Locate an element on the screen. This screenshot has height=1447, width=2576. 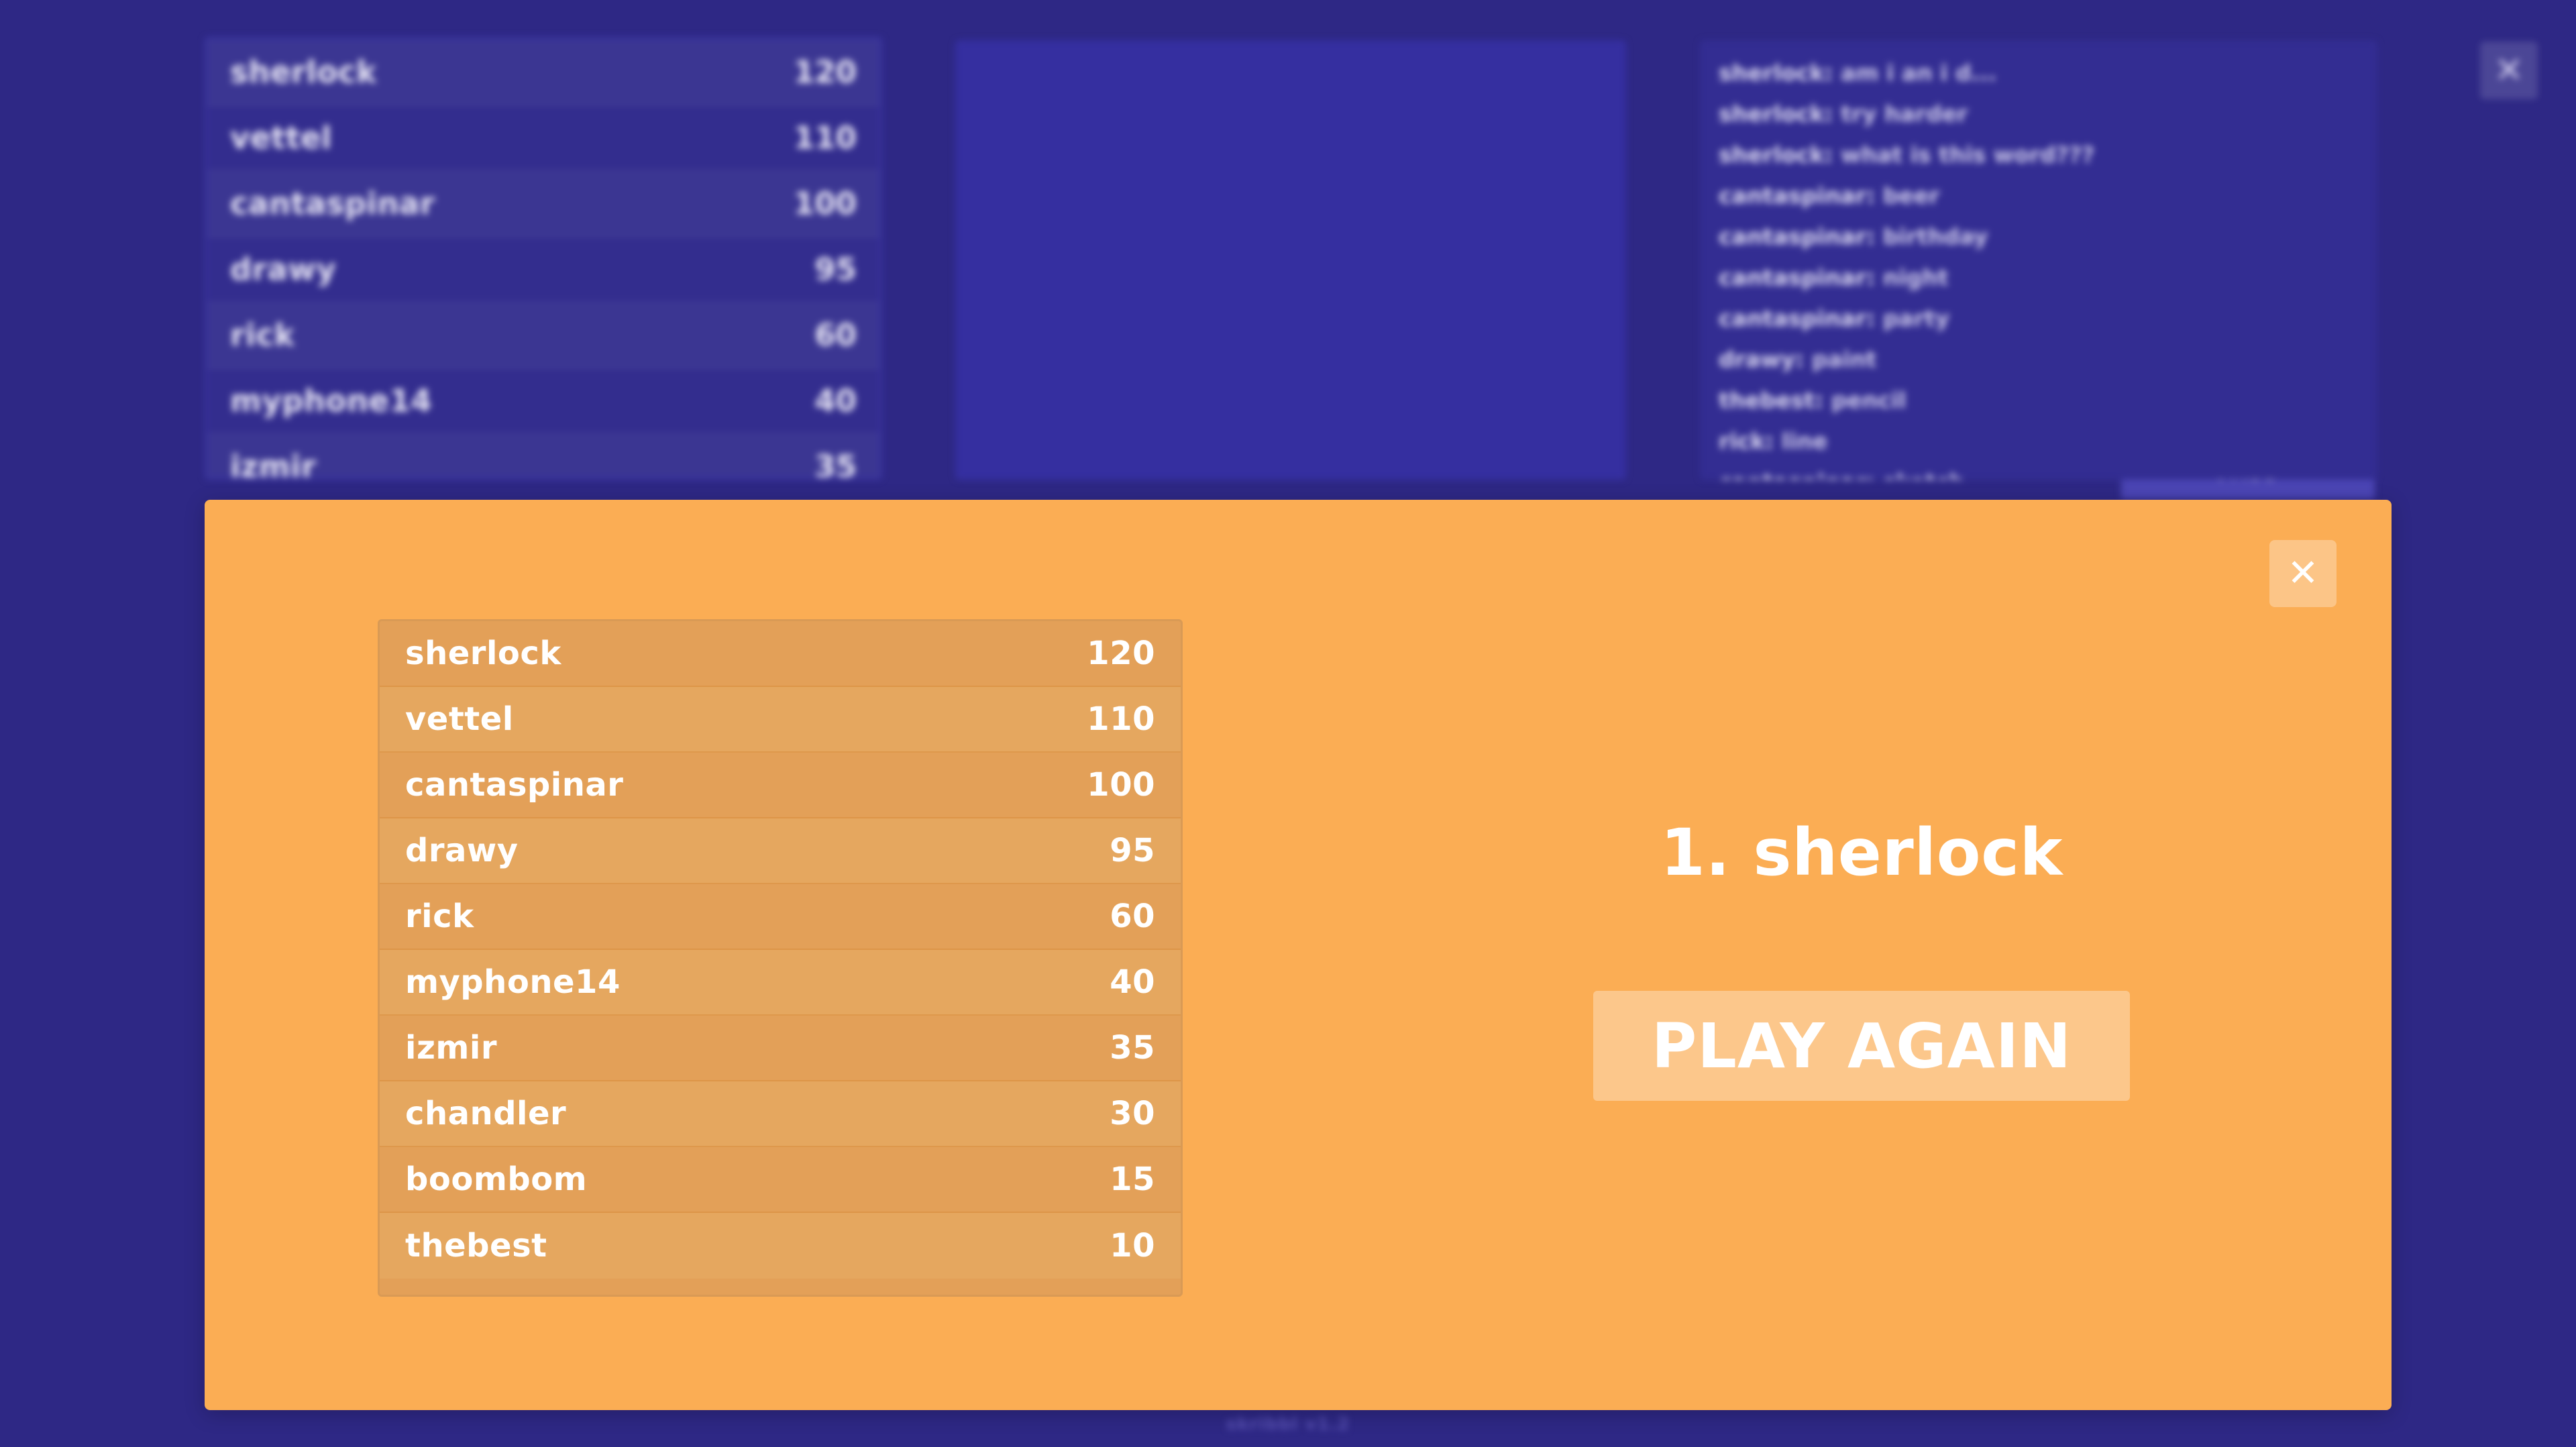
player-name: boombom is located at coordinates (496, 1179).